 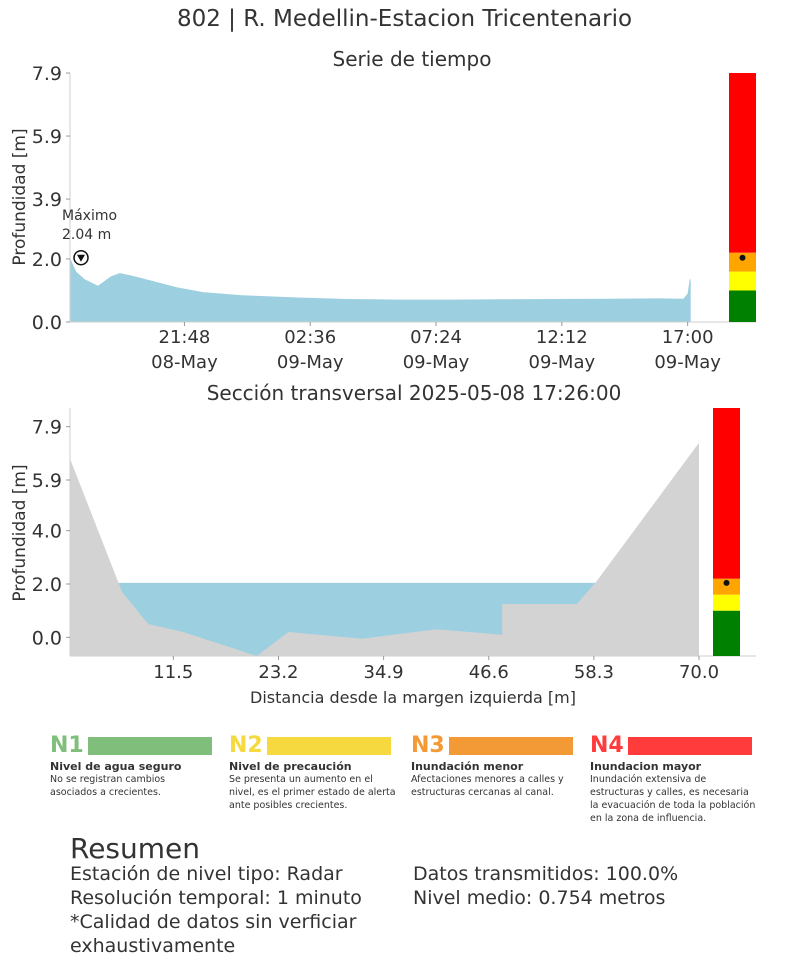 What do you see at coordinates (467, 766) in the screenshot?
I see `legend-n3-title: Inundación menor` at bounding box center [467, 766].